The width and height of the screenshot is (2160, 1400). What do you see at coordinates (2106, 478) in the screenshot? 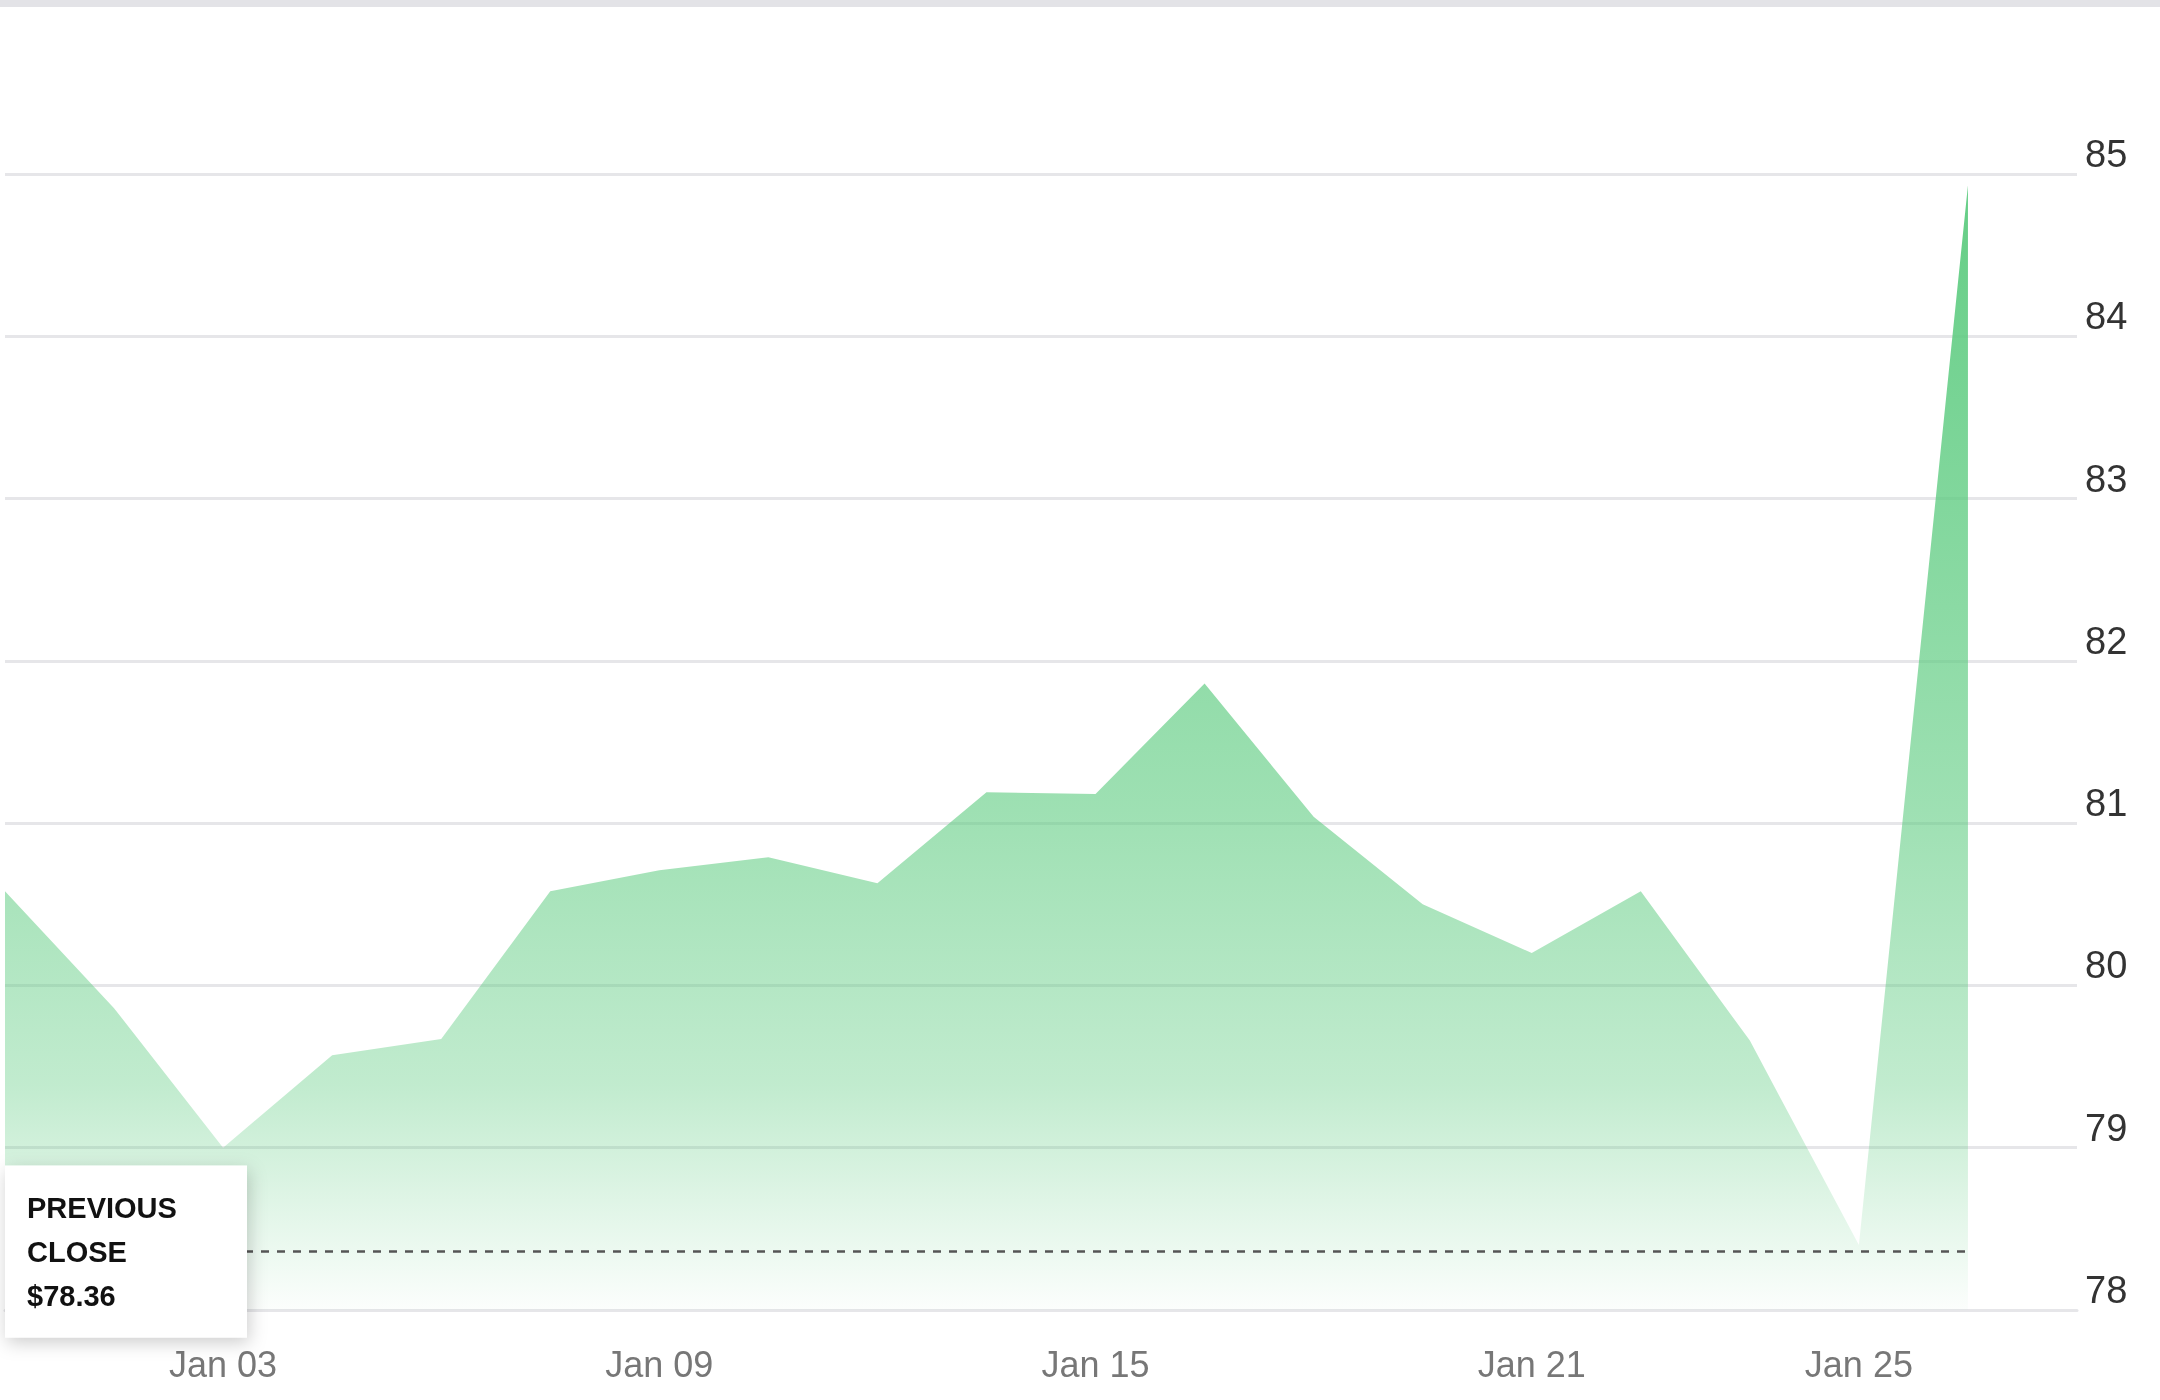
I see `y-tick-label: 83` at bounding box center [2106, 478].